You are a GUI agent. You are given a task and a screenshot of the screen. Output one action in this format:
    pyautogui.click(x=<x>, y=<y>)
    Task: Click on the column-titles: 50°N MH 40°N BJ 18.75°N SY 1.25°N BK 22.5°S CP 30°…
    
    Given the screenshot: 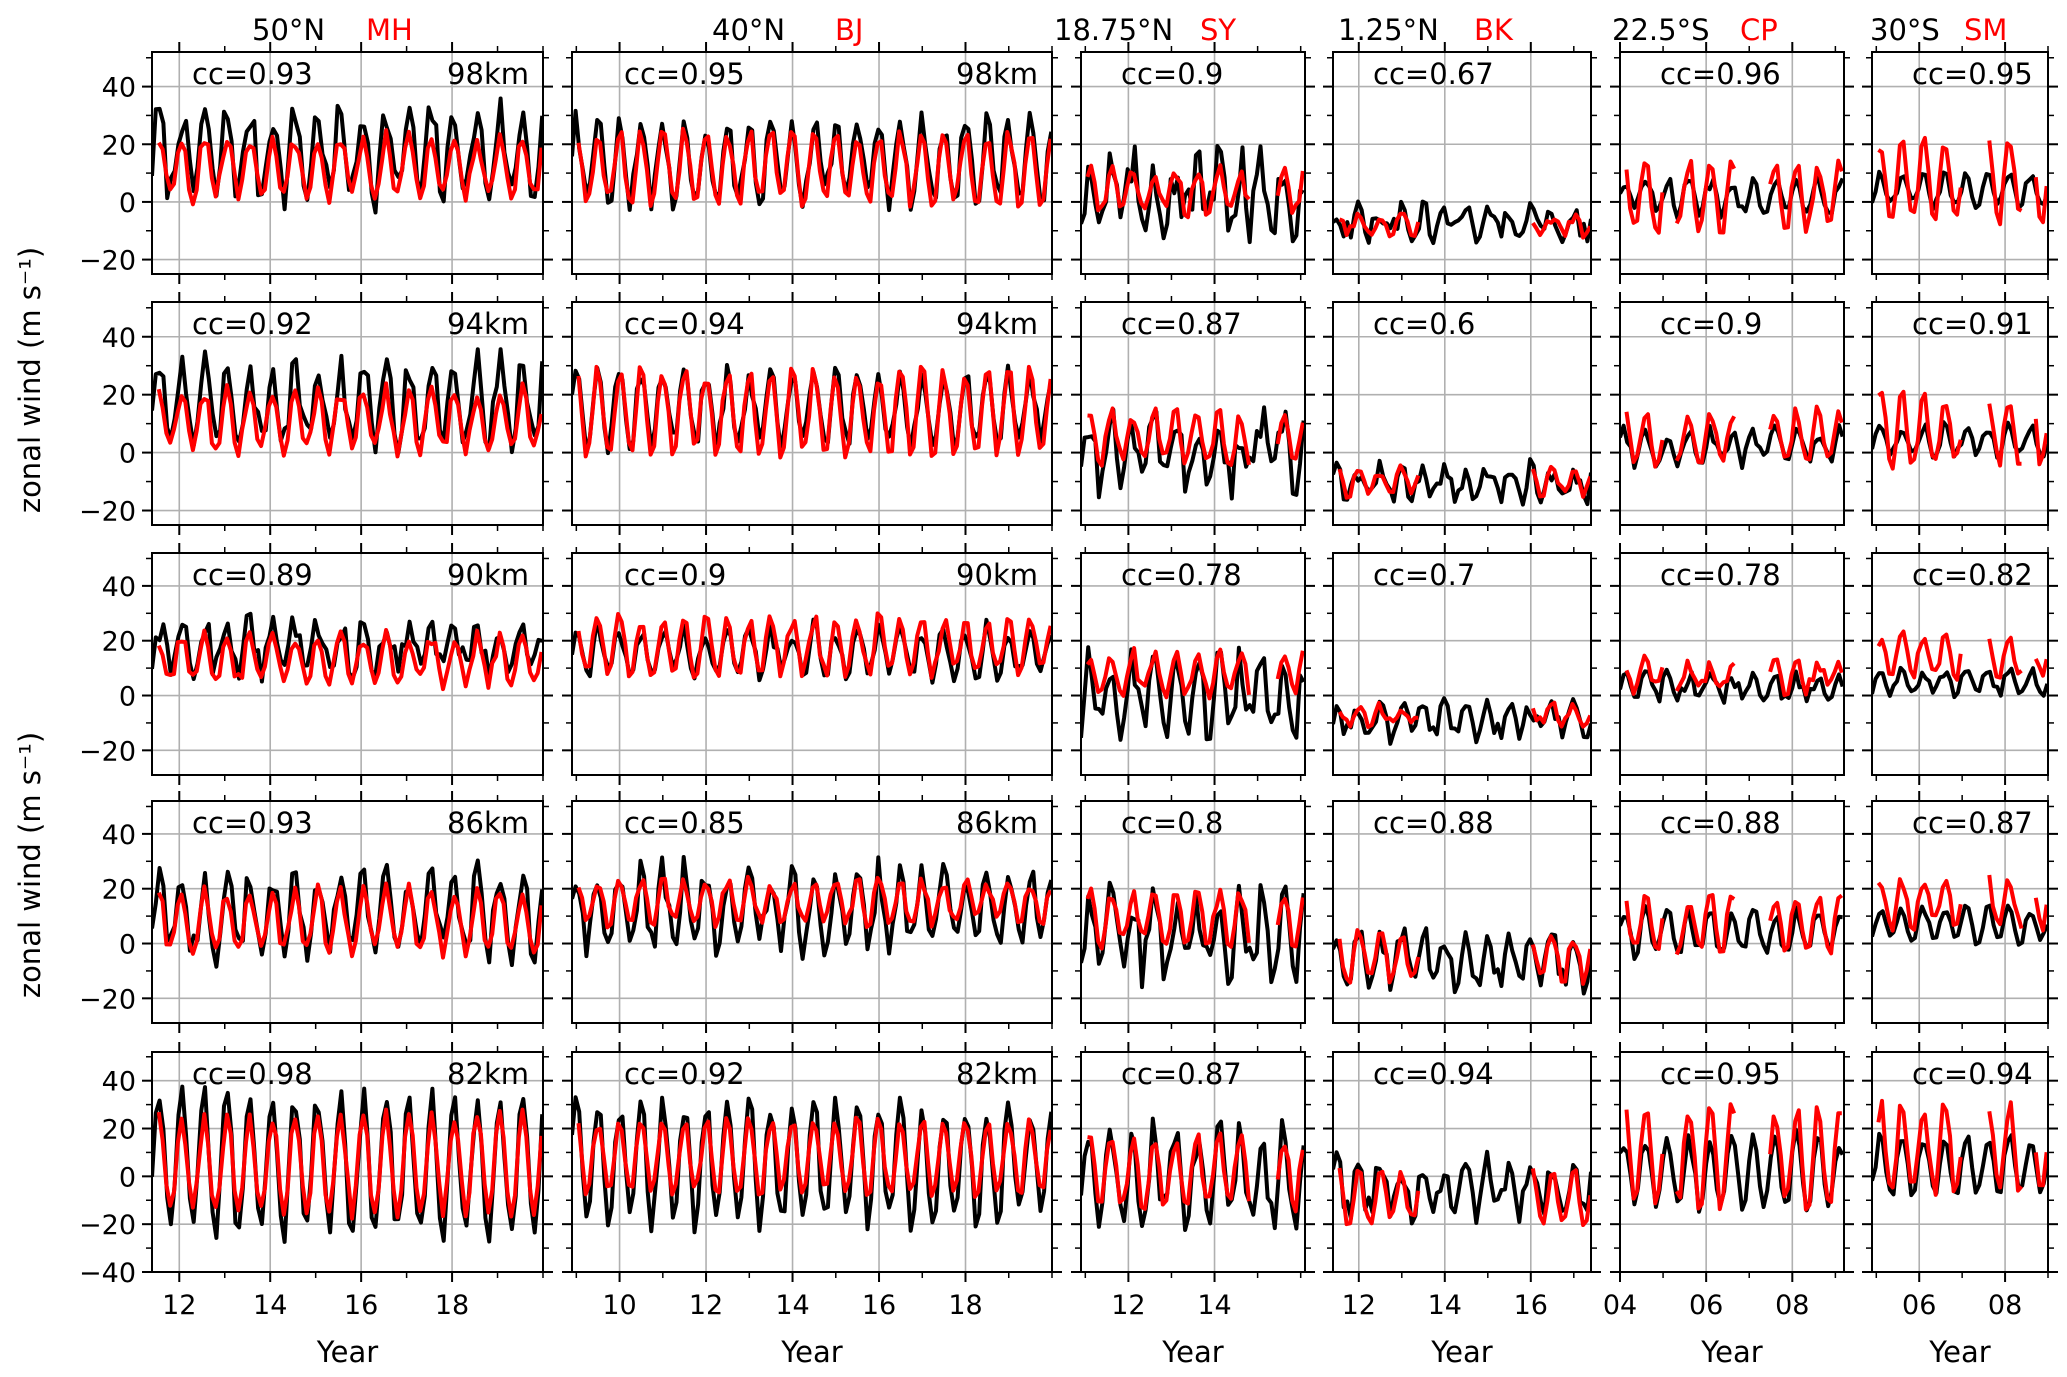 What is the action you would take?
    pyautogui.click(x=1129, y=30)
    